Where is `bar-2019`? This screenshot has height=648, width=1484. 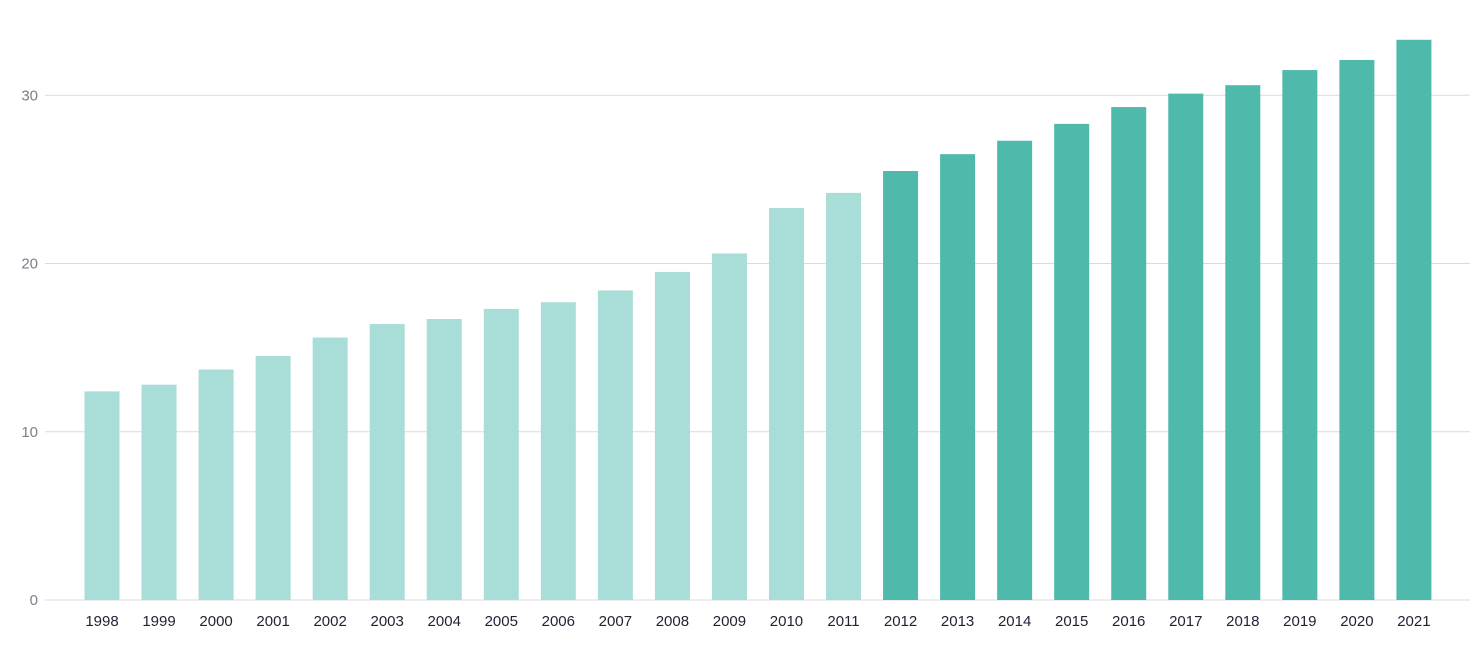 bar-2019 is located at coordinates (1300, 335).